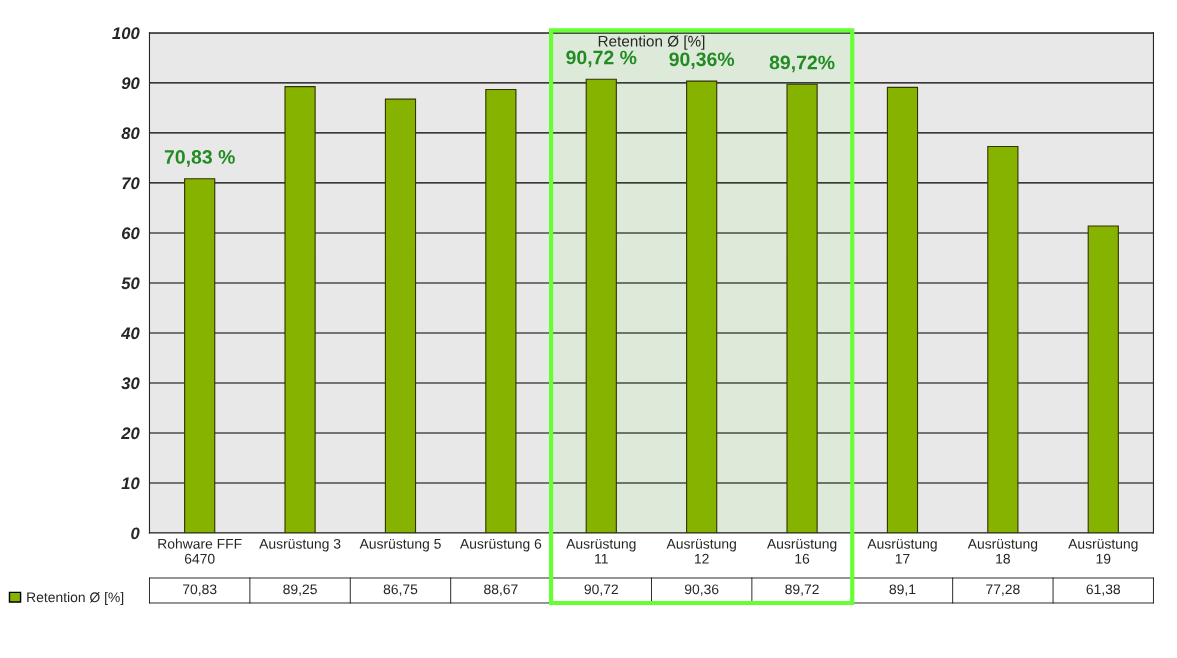 The height and width of the screenshot is (658, 1177). What do you see at coordinates (130, 483) in the screenshot?
I see `y-tick-label: 10` at bounding box center [130, 483].